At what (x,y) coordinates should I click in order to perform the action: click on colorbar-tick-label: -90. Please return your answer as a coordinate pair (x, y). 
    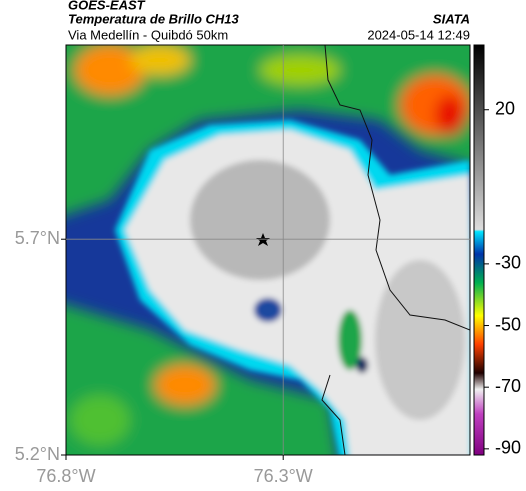
    Looking at the image, I should click on (508, 448).